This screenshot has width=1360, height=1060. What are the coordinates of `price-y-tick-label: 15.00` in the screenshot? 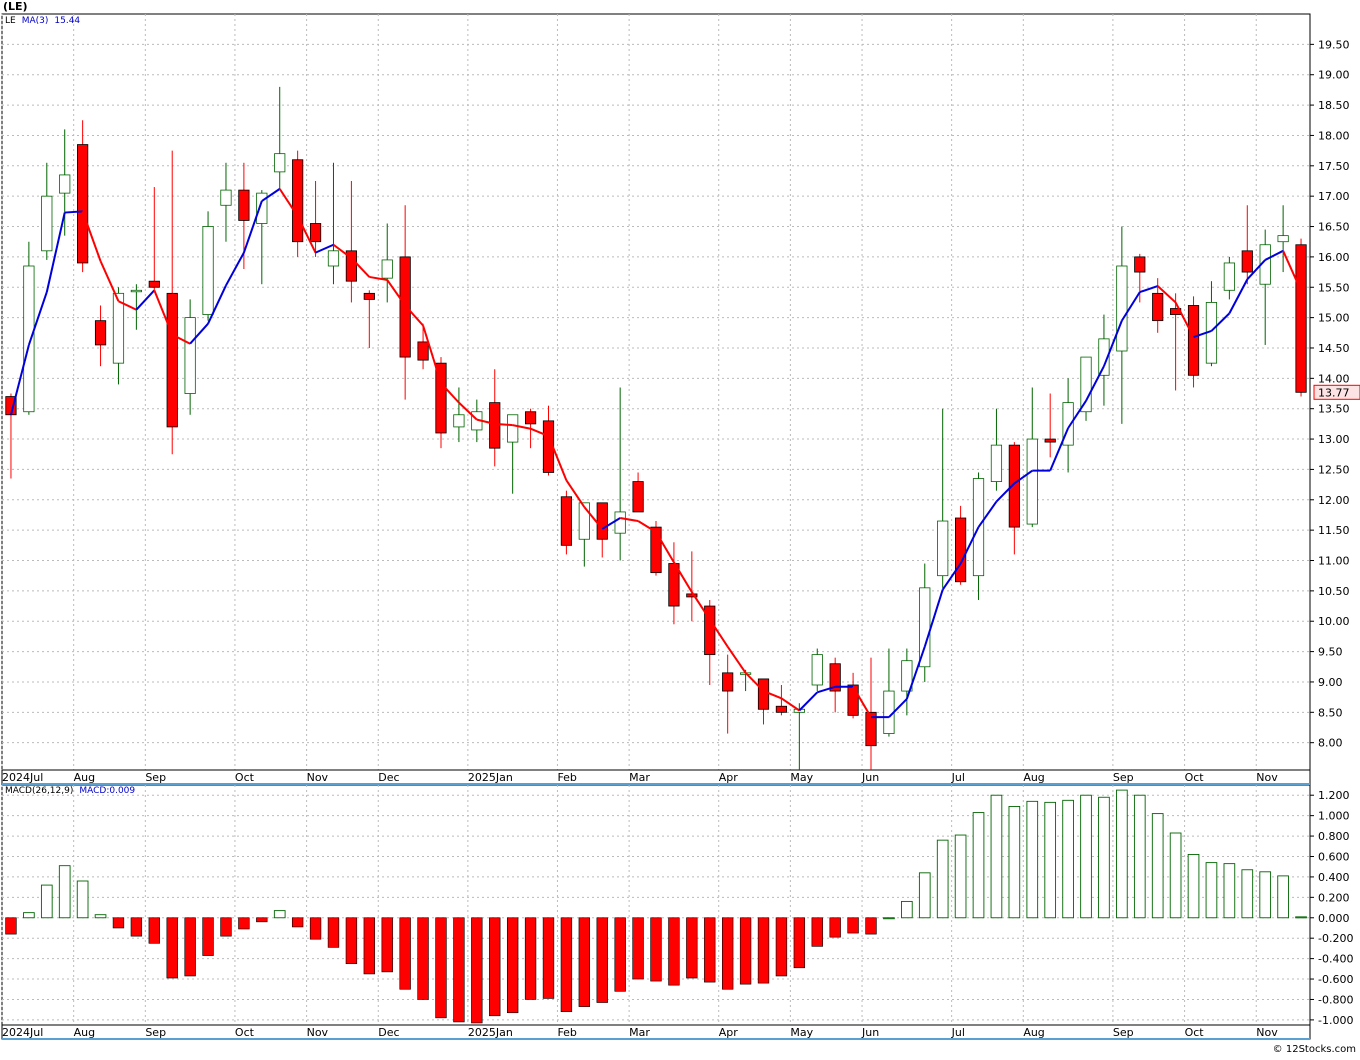 It's located at (1334, 318).